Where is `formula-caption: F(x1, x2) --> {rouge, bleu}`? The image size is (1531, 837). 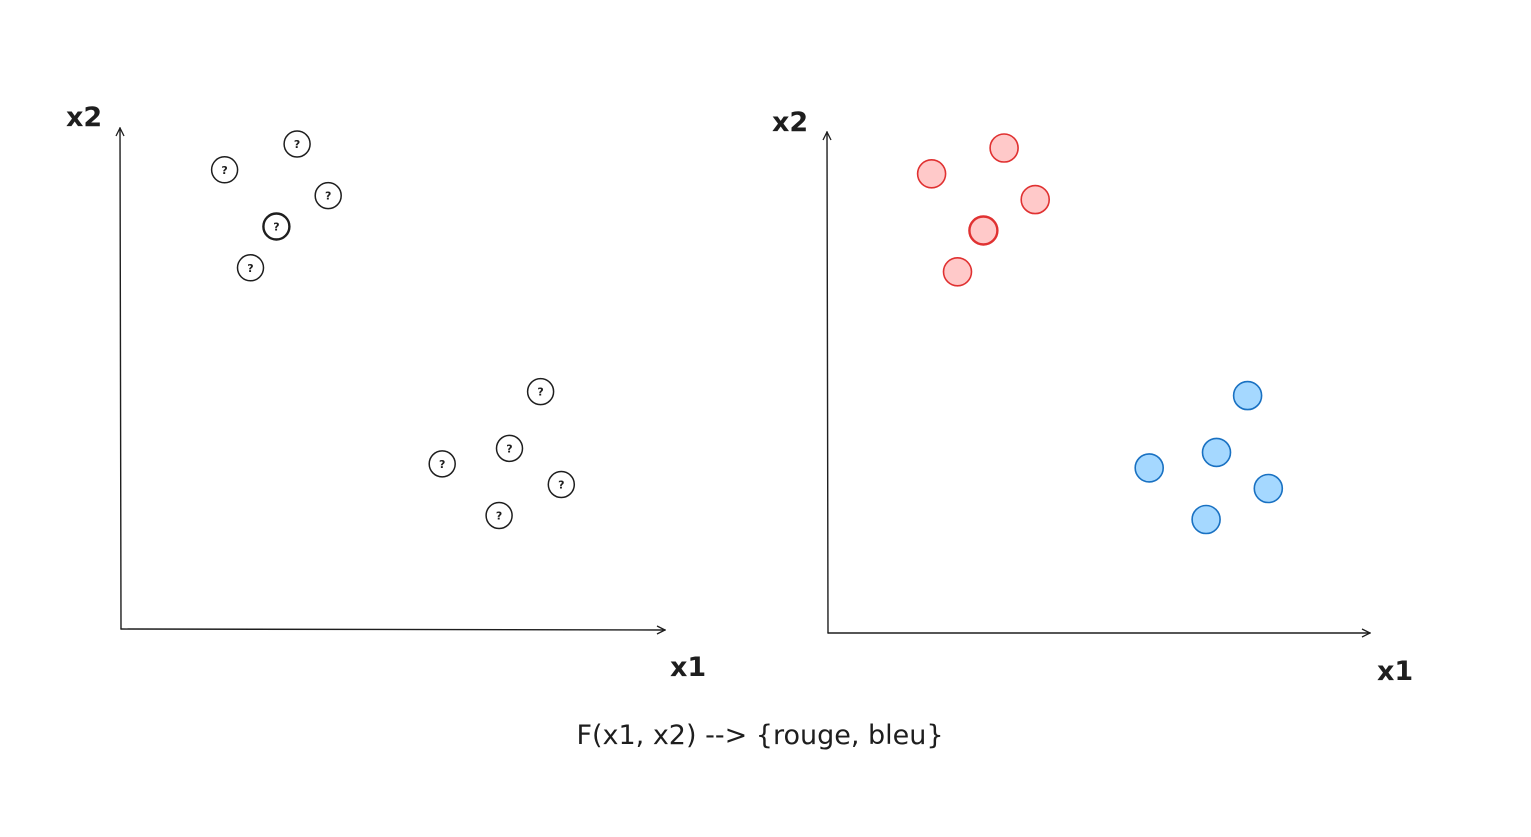 formula-caption: F(x1, x2) --> {rouge, bleu} is located at coordinates (759, 735).